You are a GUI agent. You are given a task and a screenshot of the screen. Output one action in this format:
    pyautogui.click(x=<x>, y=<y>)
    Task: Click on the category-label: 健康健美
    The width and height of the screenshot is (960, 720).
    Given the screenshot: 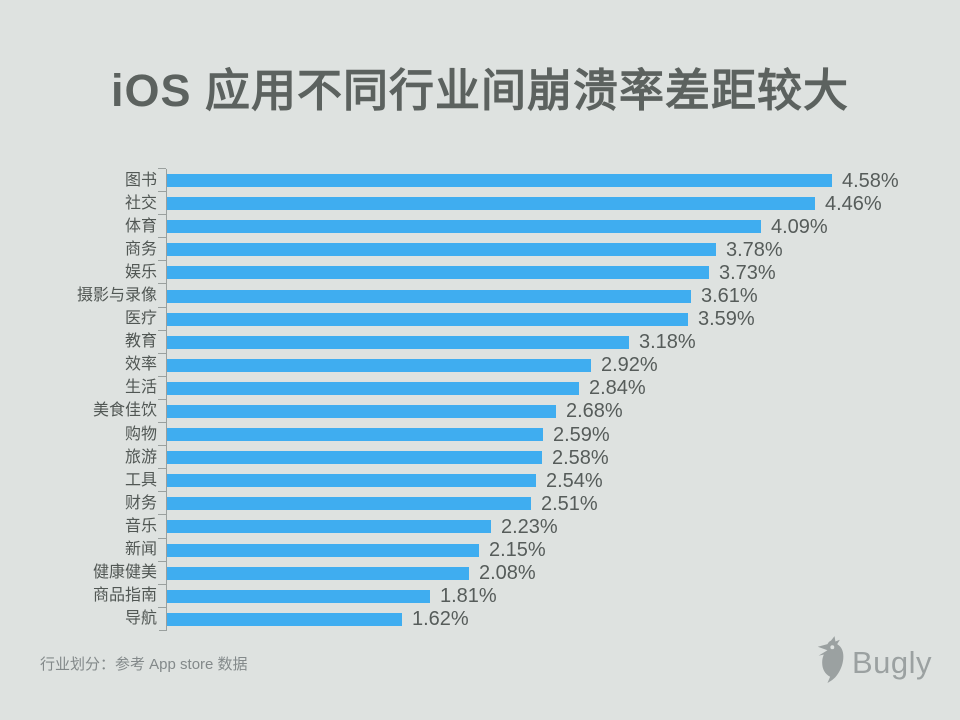 What is the action you would take?
    pyautogui.click(x=124, y=573)
    